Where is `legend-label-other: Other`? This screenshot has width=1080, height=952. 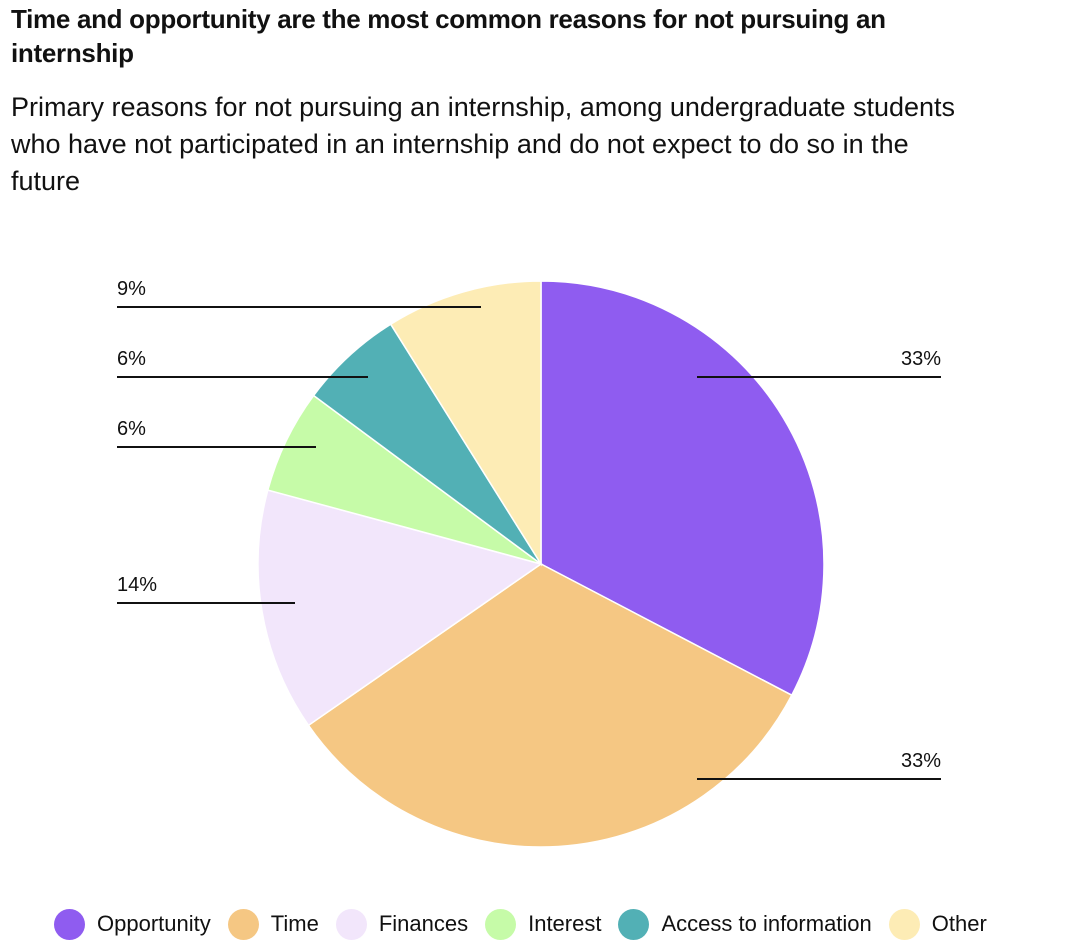 legend-label-other: Other is located at coordinates (959, 923).